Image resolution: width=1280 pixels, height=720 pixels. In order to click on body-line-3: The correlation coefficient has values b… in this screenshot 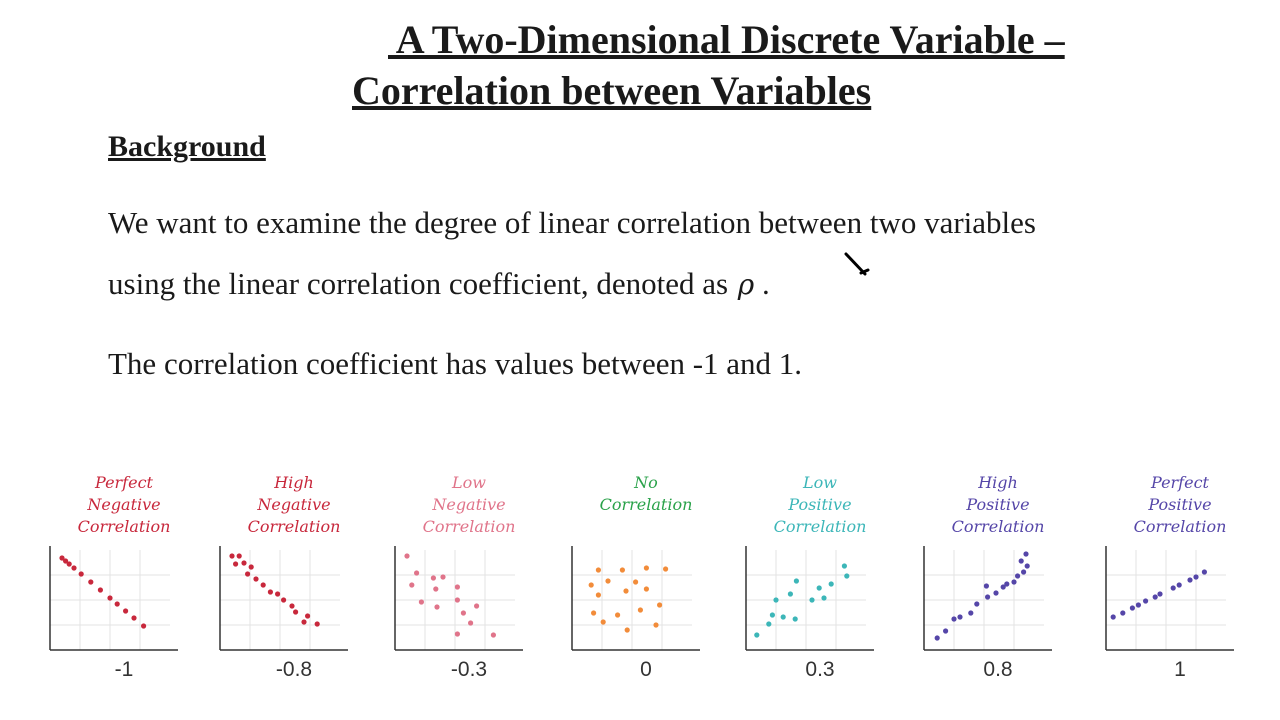, I will do `click(455, 363)`.